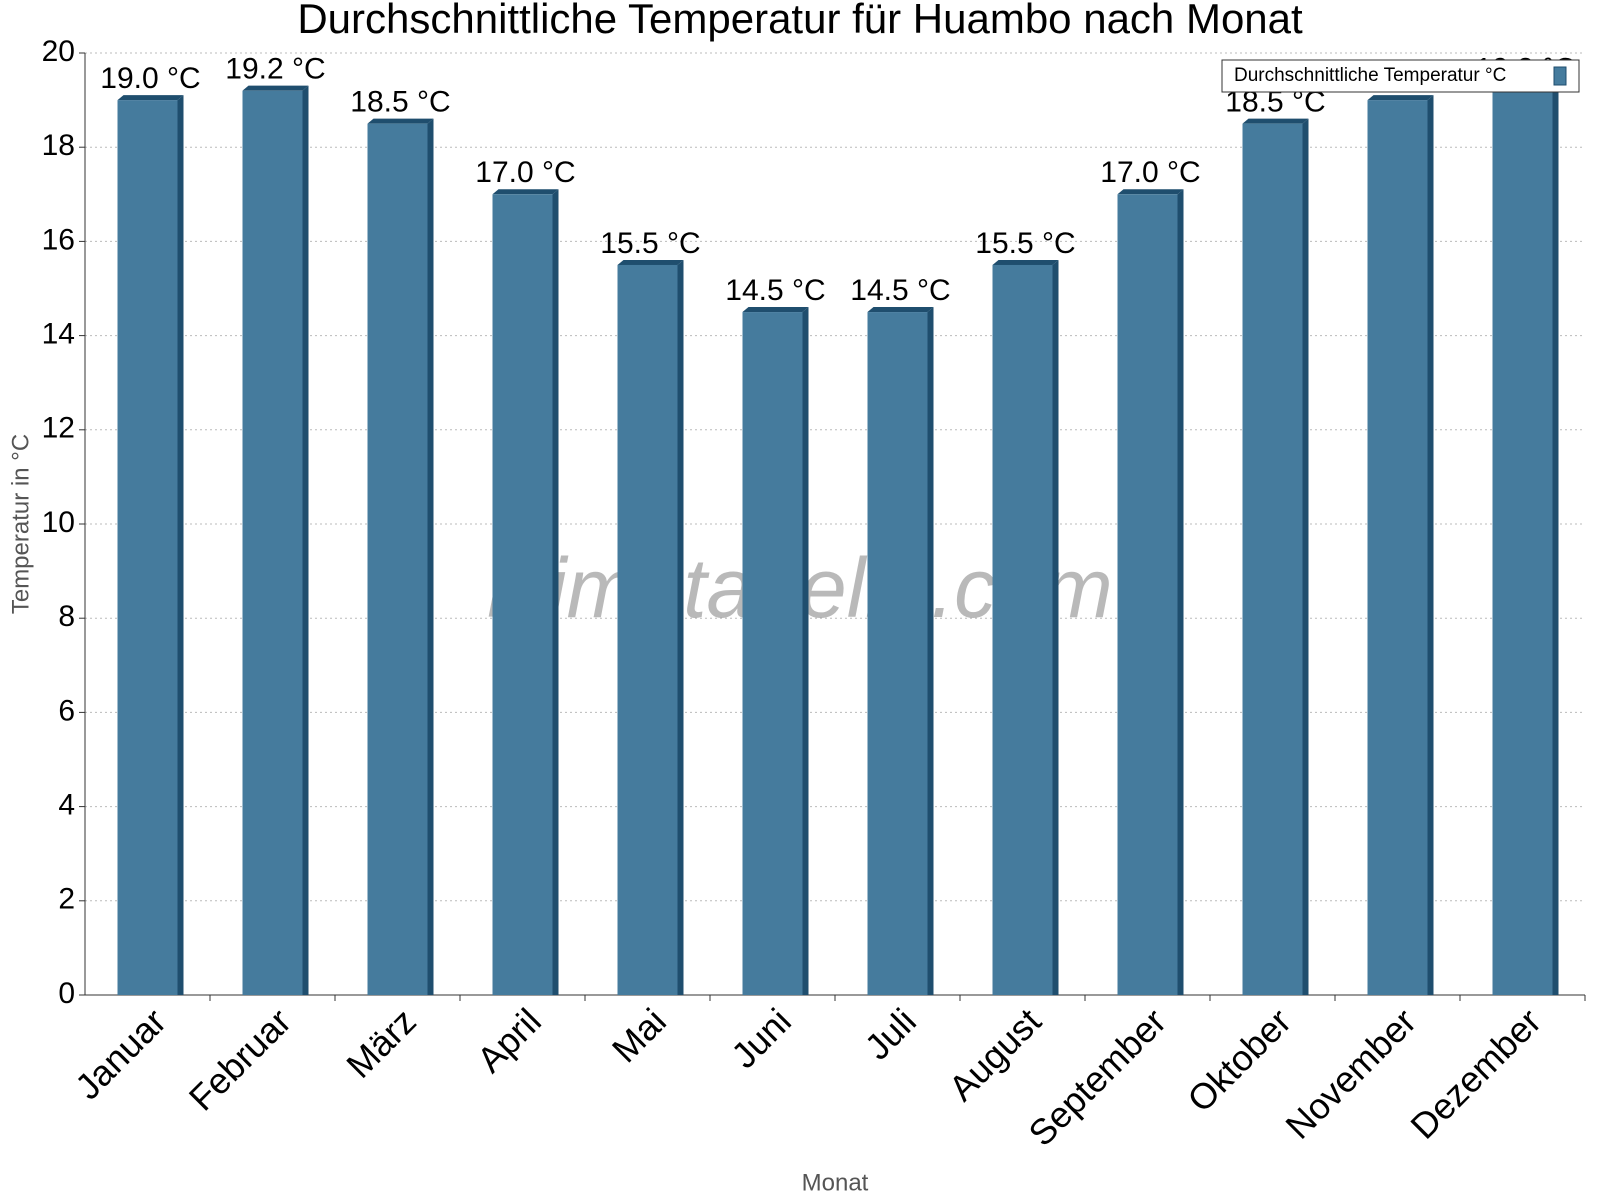 Image resolution: width=1600 pixels, height=1200 pixels. What do you see at coordinates (1475, 1073) in the screenshot?
I see `x-tick-label: Dezember` at bounding box center [1475, 1073].